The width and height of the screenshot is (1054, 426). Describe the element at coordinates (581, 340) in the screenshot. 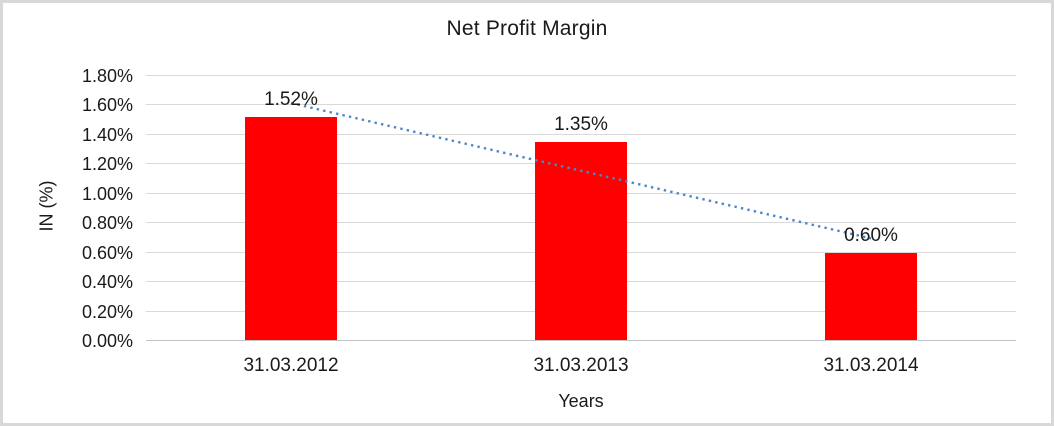

I see `x-axis-line` at that location.